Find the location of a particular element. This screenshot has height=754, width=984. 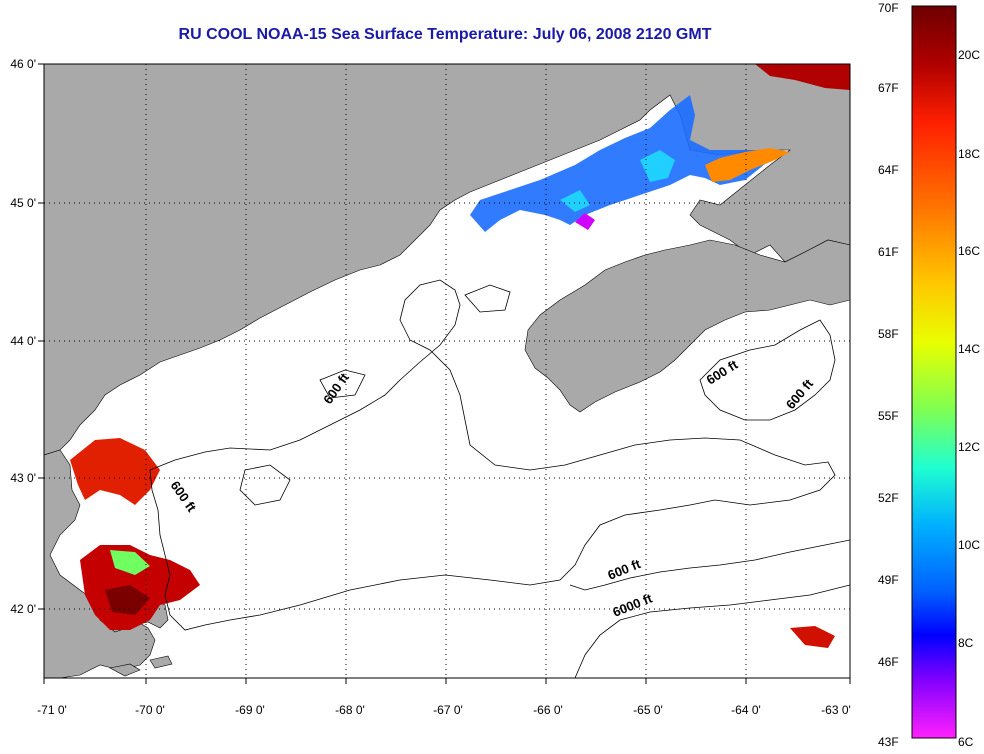

cbar-c-8: 8C is located at coordinates (966, 643).